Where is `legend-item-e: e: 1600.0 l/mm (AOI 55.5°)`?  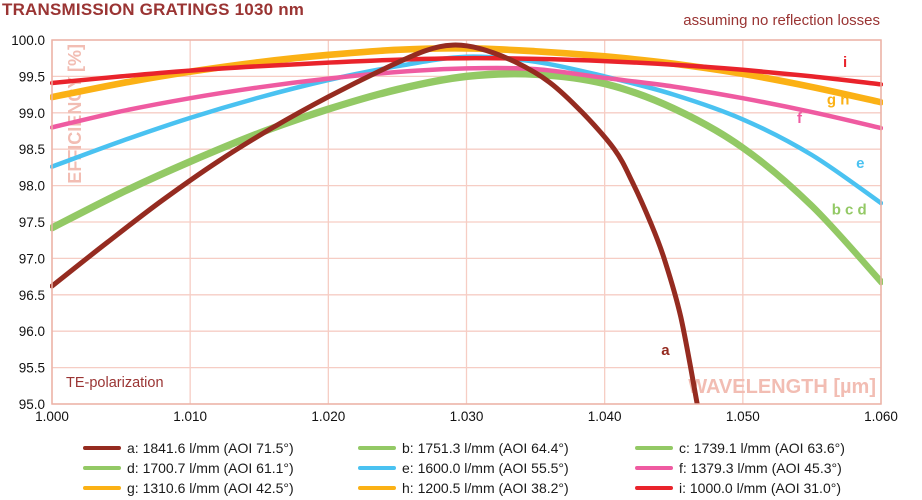 legend-item-e: e: 1600.0 l/mm (AOI 55.5°) is located at coordinates (463, 468).